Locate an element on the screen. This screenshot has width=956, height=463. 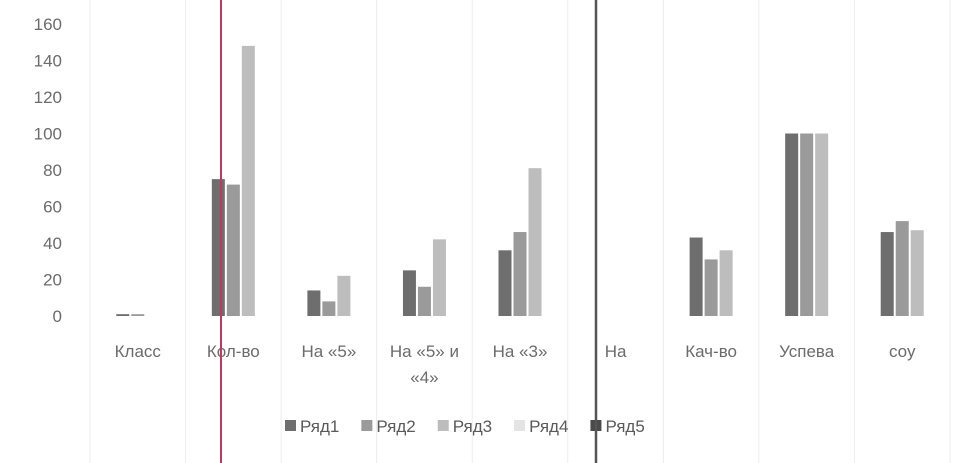
y-tick-label: 160 is located at coordinates (48, 24).